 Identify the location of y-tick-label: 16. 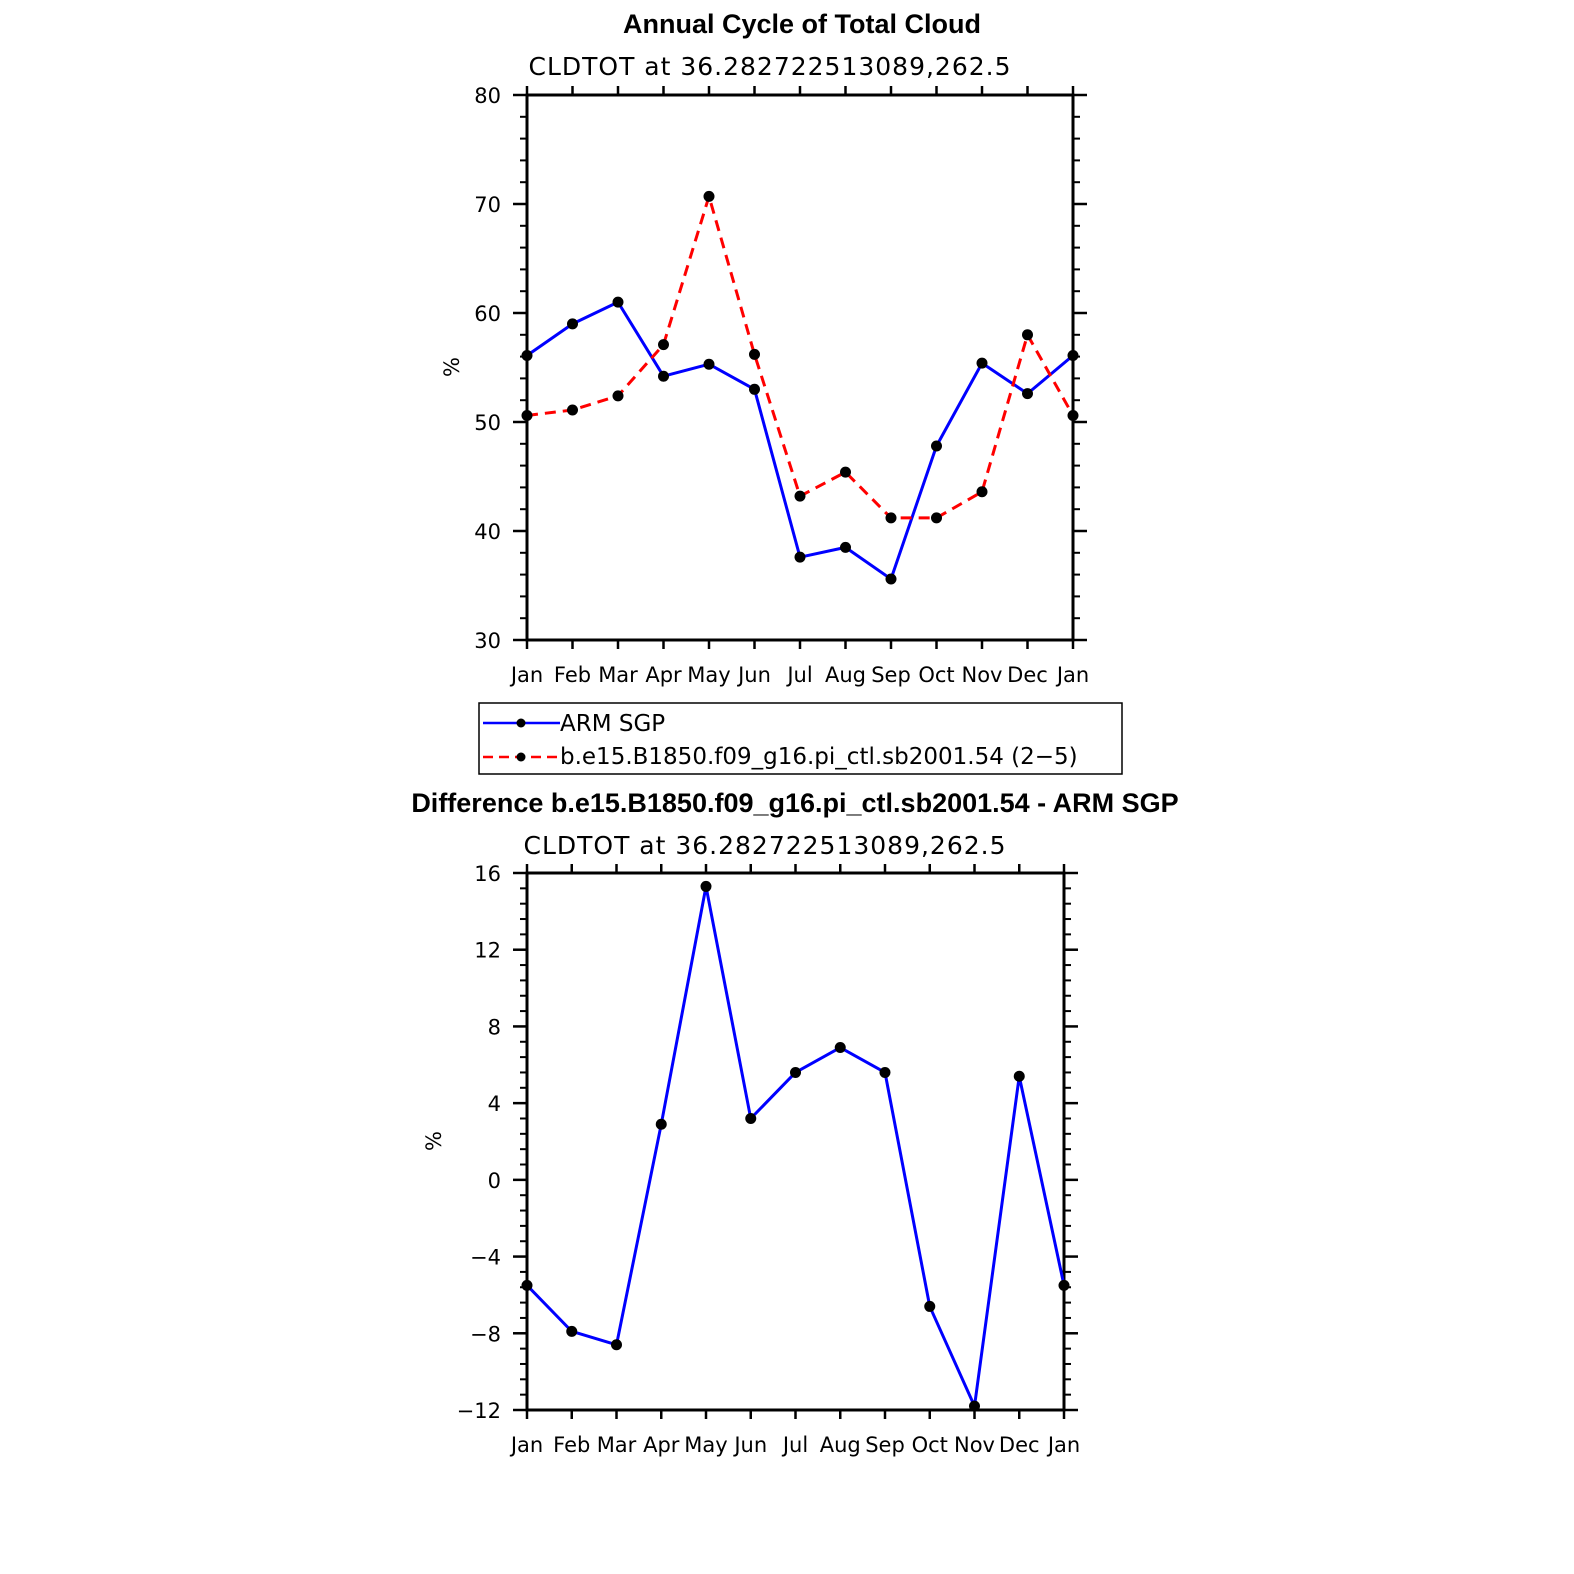
(487, 874).